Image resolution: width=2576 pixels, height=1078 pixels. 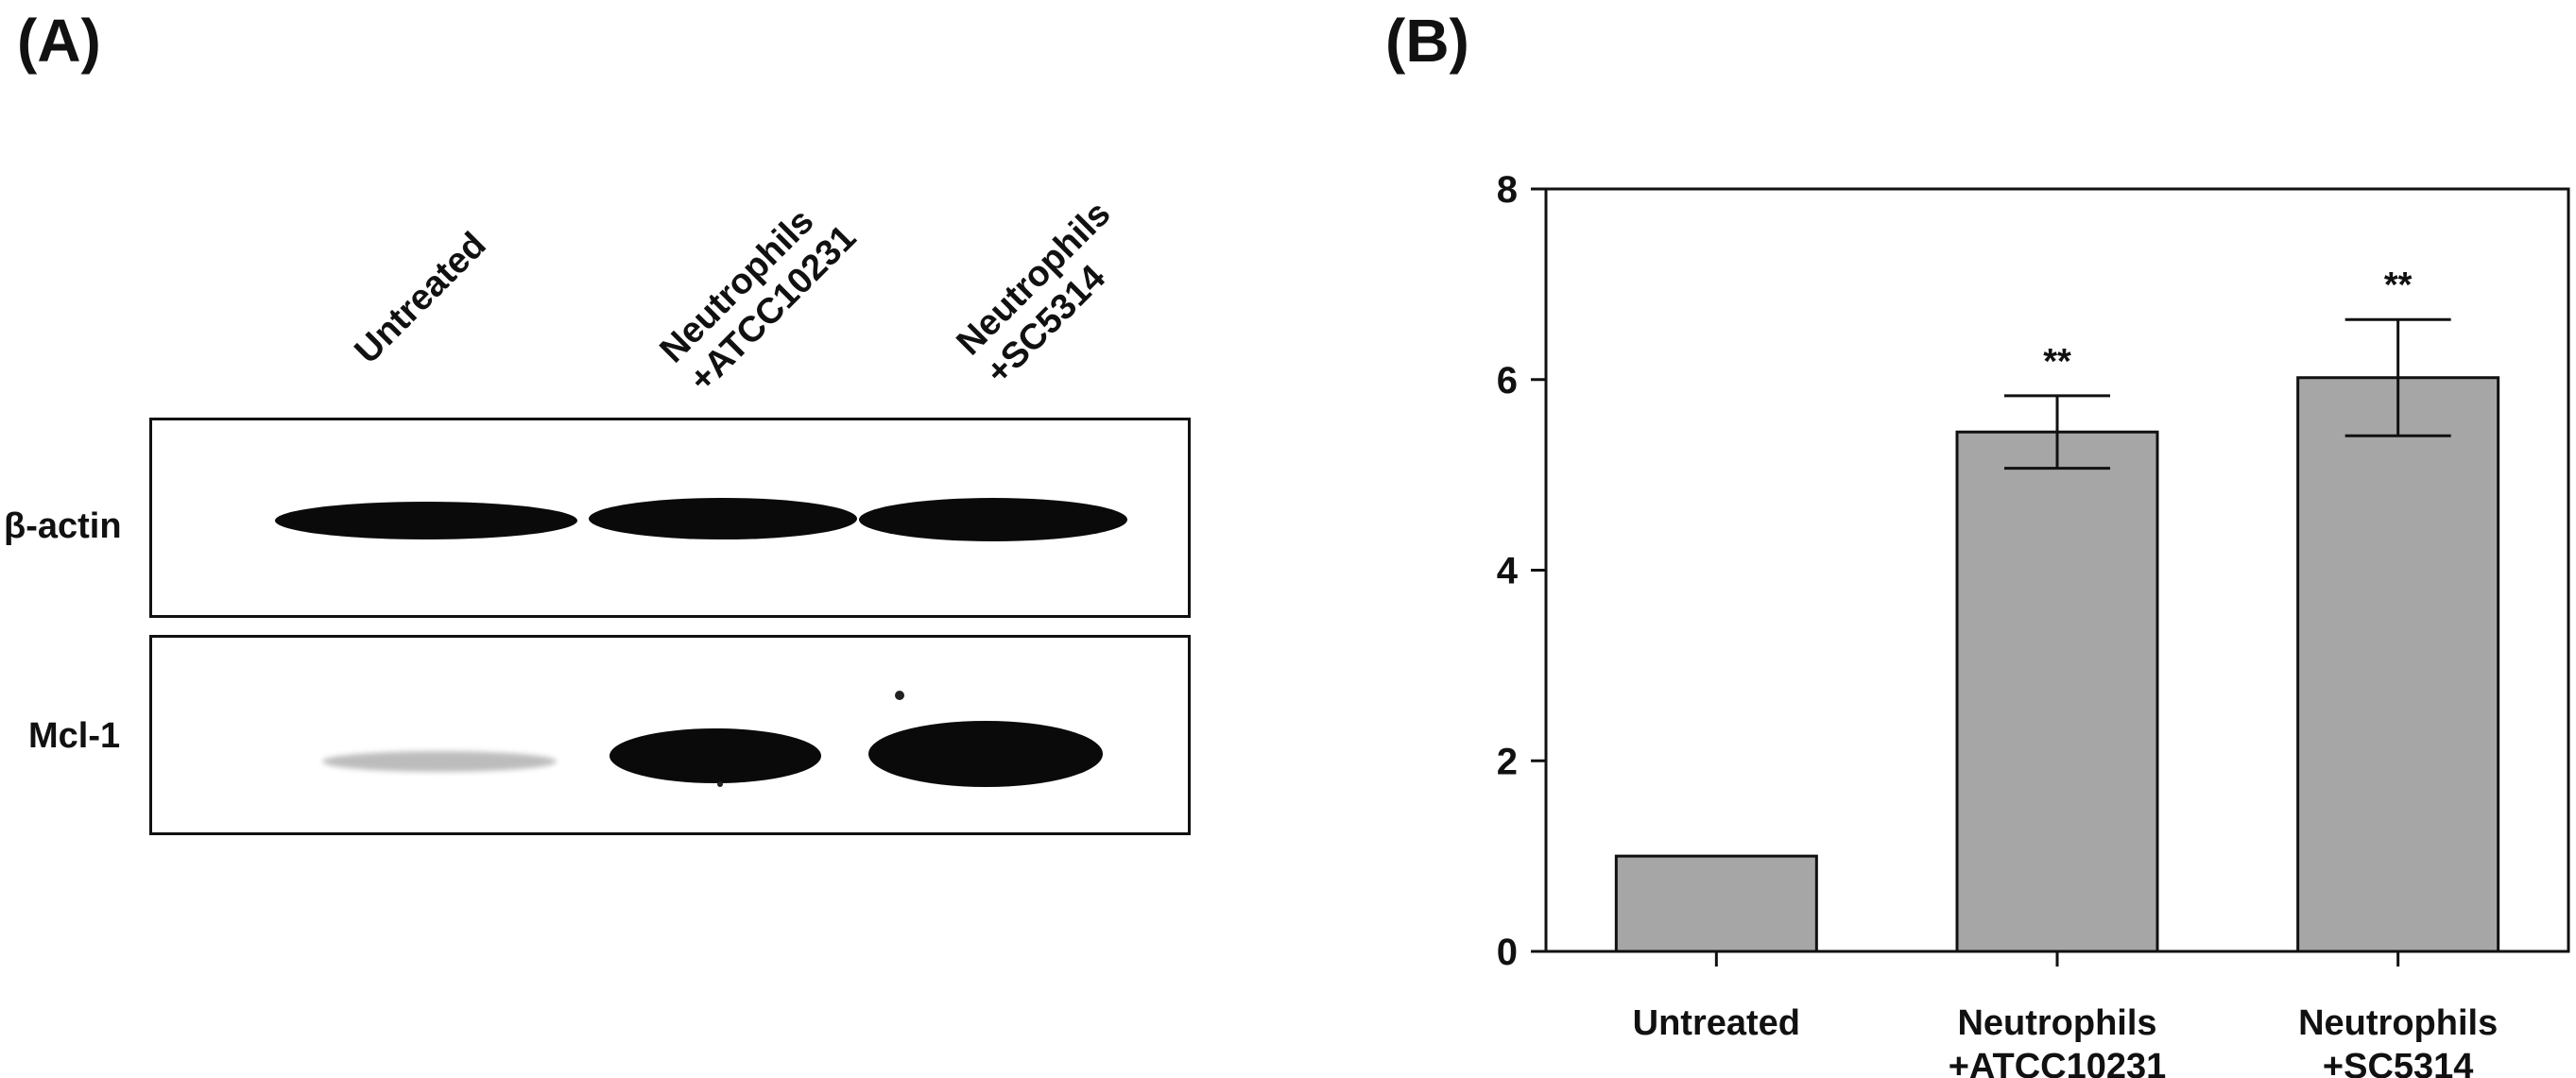 I want to click on band-mcl-1-untreated, so click(x=439, y=761).